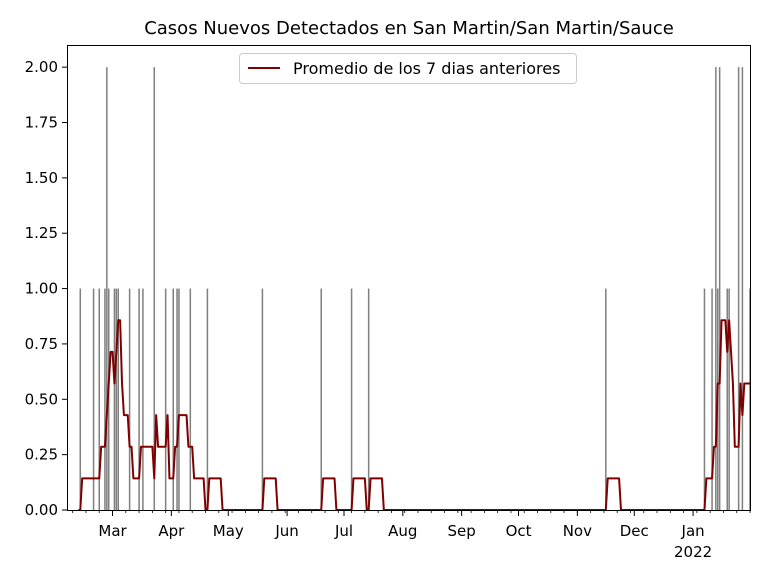  Describe the element at coordinates (41, 67) in the screenshot. I see `y-tick-label: 2.00` at that location.